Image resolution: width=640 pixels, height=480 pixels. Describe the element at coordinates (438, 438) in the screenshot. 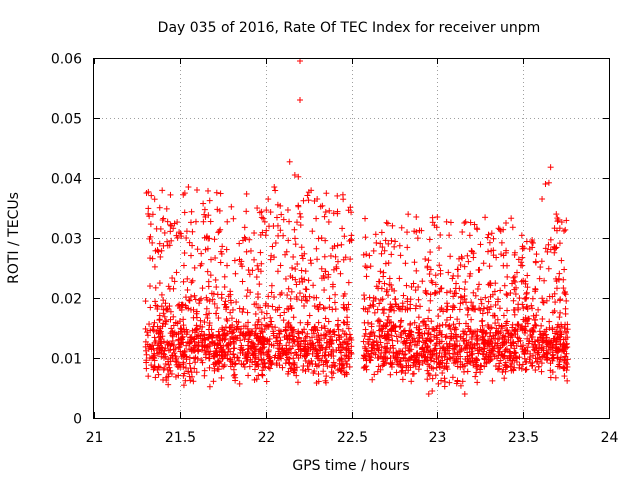

I see `x-tick-label: 23` at that location.